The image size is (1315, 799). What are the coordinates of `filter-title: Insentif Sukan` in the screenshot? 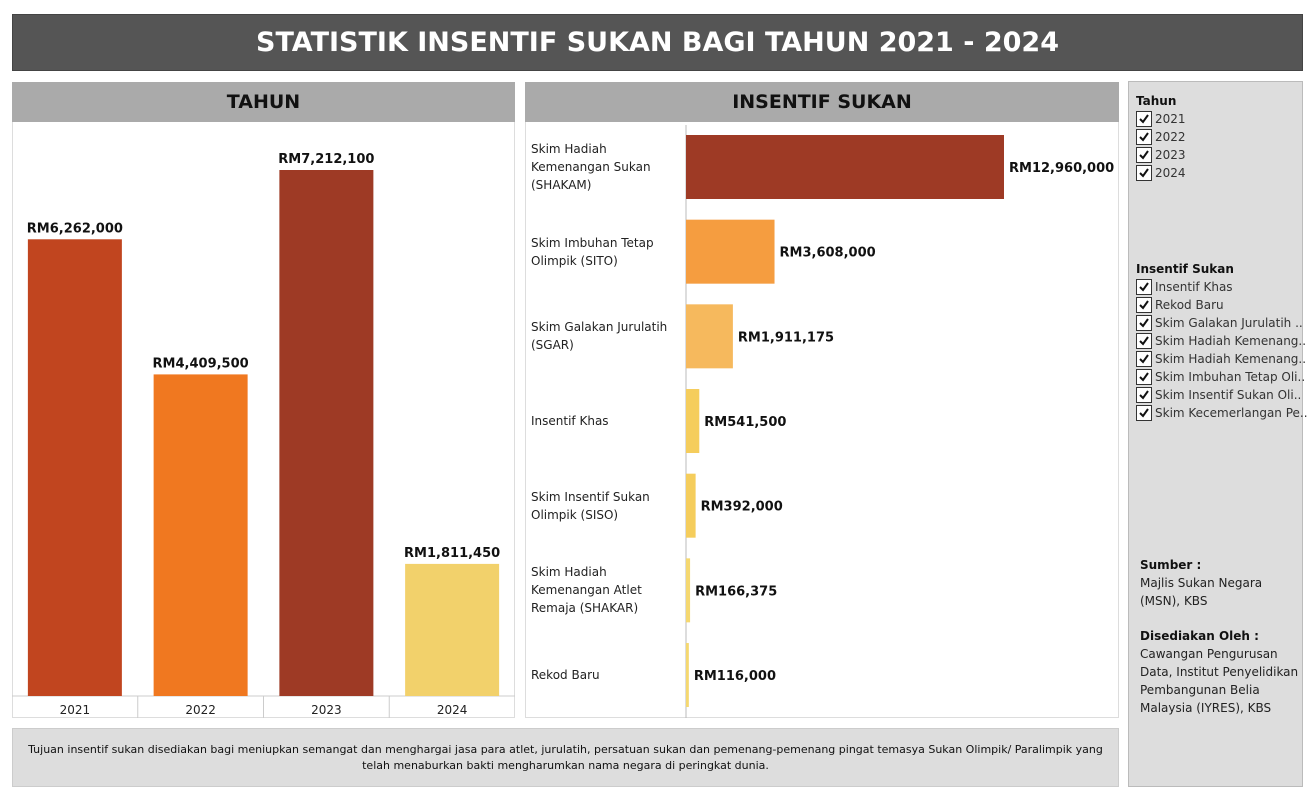 It's located at (1185, 269).